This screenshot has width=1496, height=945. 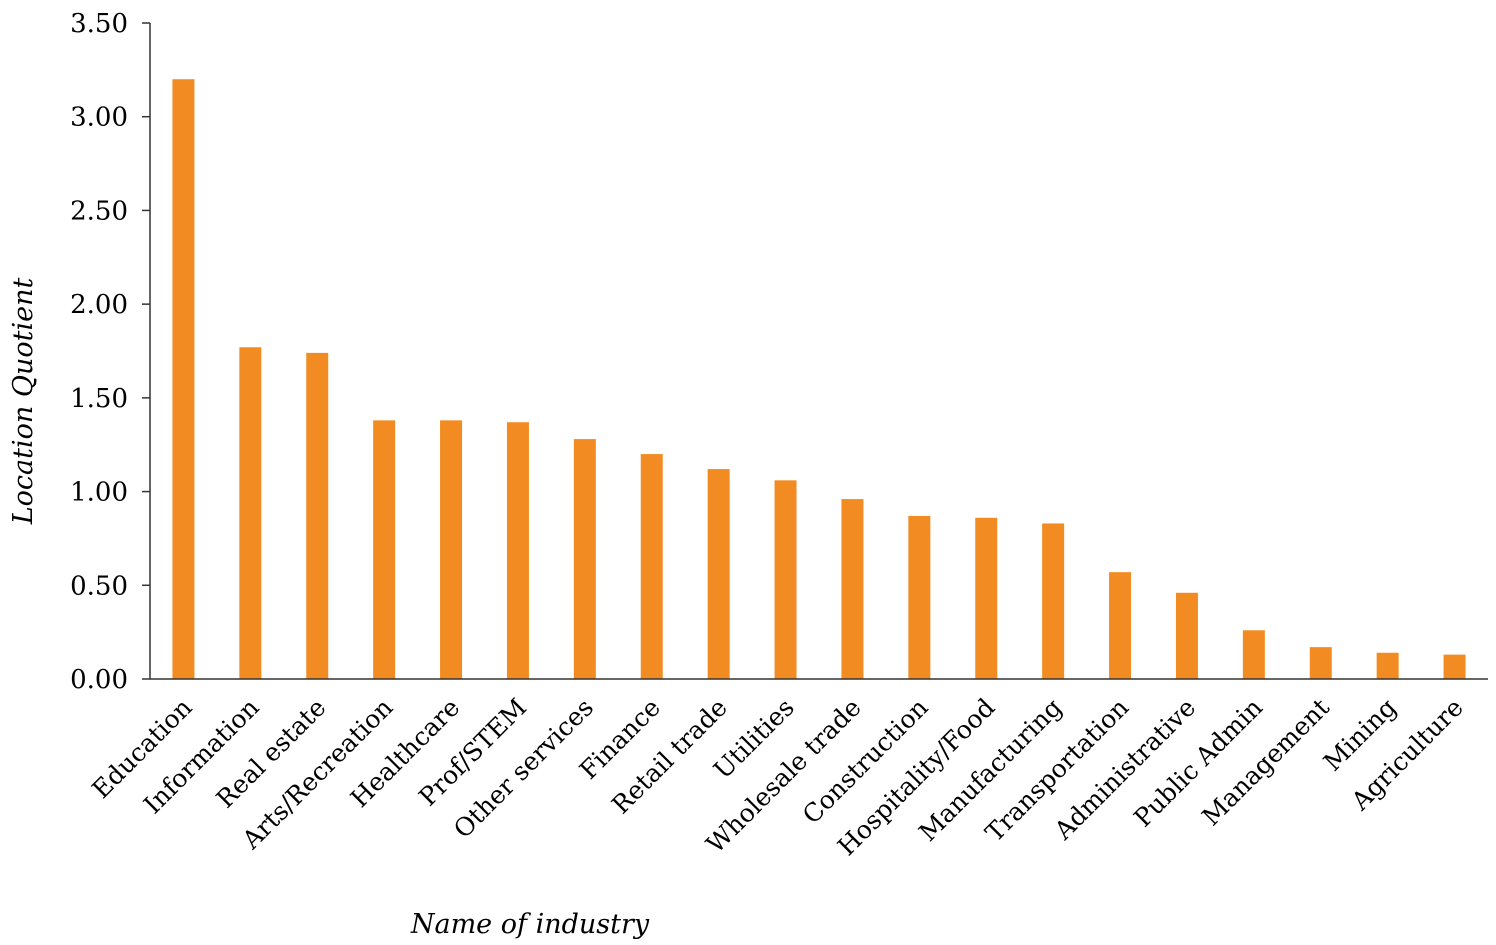 What do you see at coordinates (530, 924) in the screenshot?
I see `x-axis-title: Name of industry` at bounding box center [530, 924].